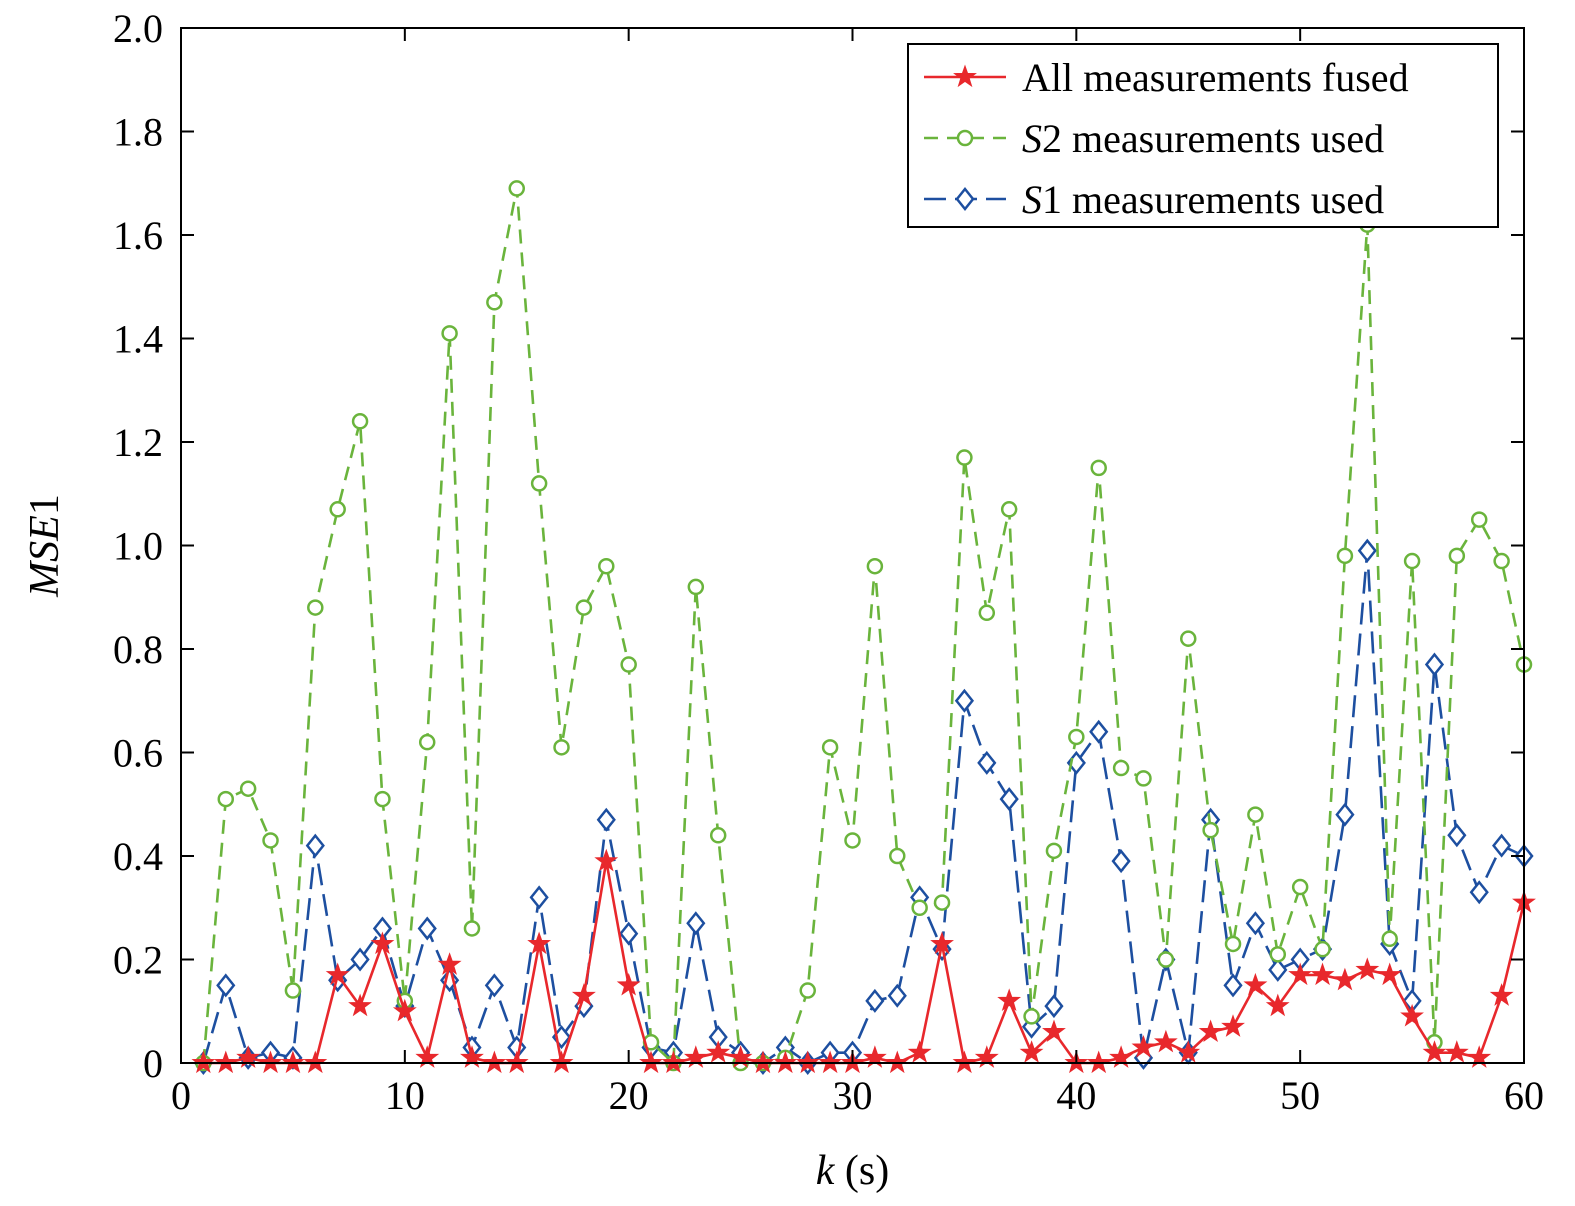 The width and height of the screenshot is (1575, 1206). Describe the element at coordinates (1300, 1095) in the screenshot. I see `x-tick-label: 50` at that location.